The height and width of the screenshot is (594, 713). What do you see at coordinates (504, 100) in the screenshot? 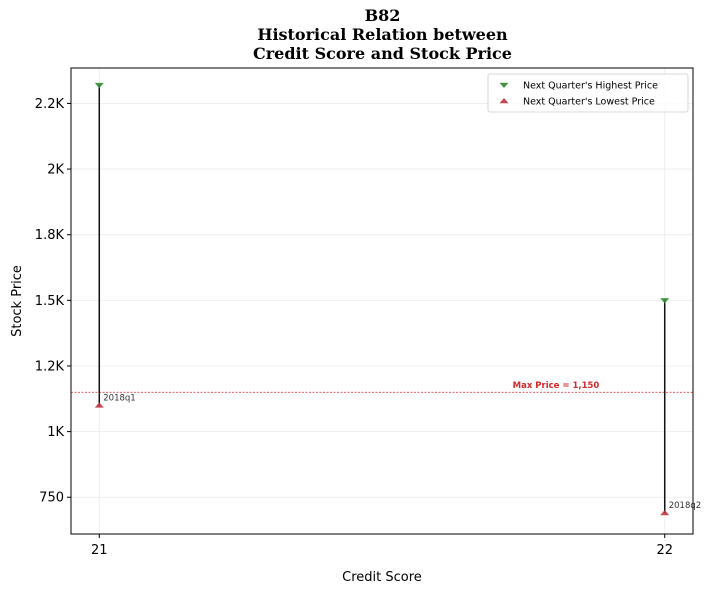
I see `legend-low-marker` at bounding box center [504, 100].